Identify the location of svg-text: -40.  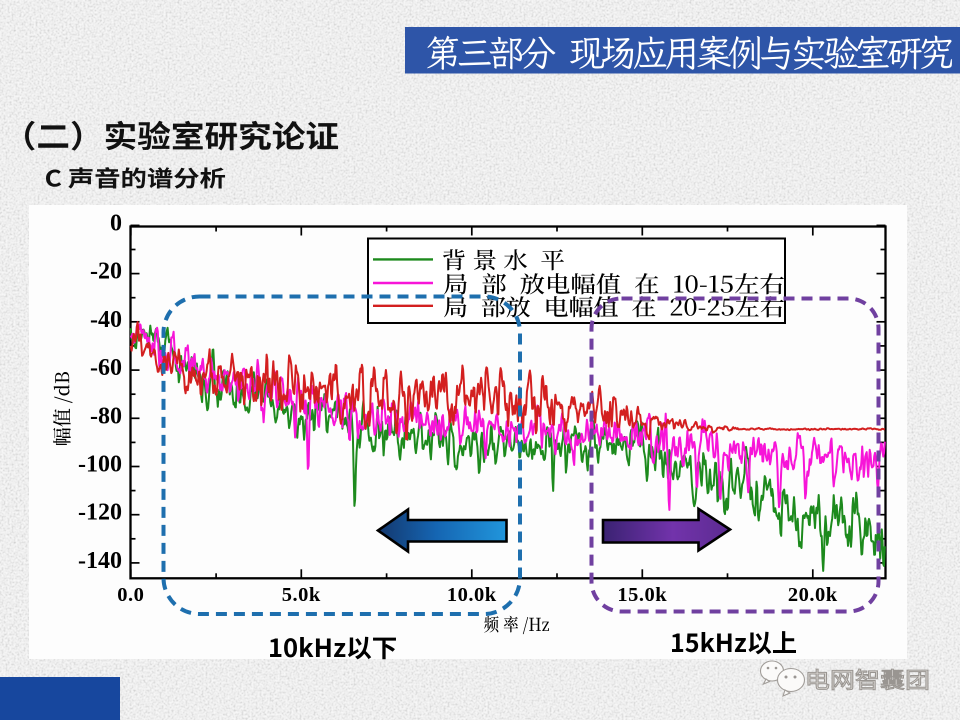
(106, 320).